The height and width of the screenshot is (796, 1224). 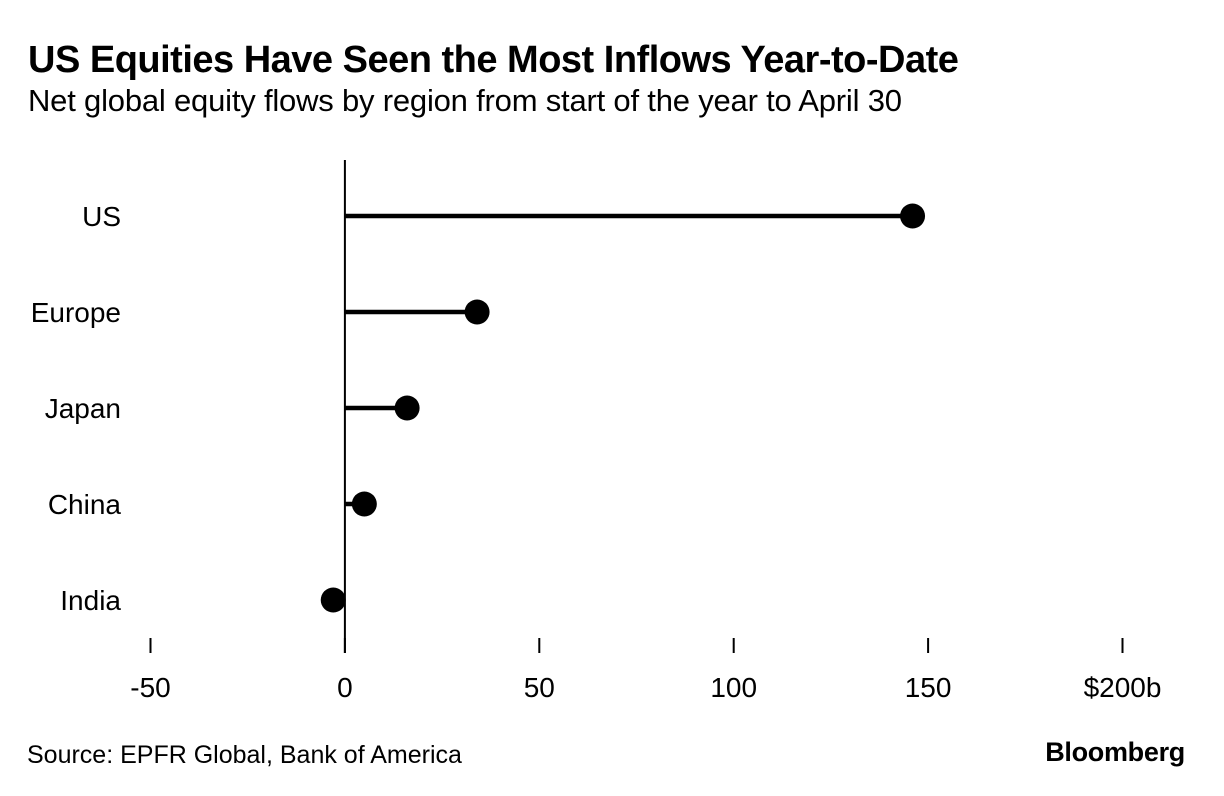 I want to click on category-label-us: US, so click(x=101, y=216).